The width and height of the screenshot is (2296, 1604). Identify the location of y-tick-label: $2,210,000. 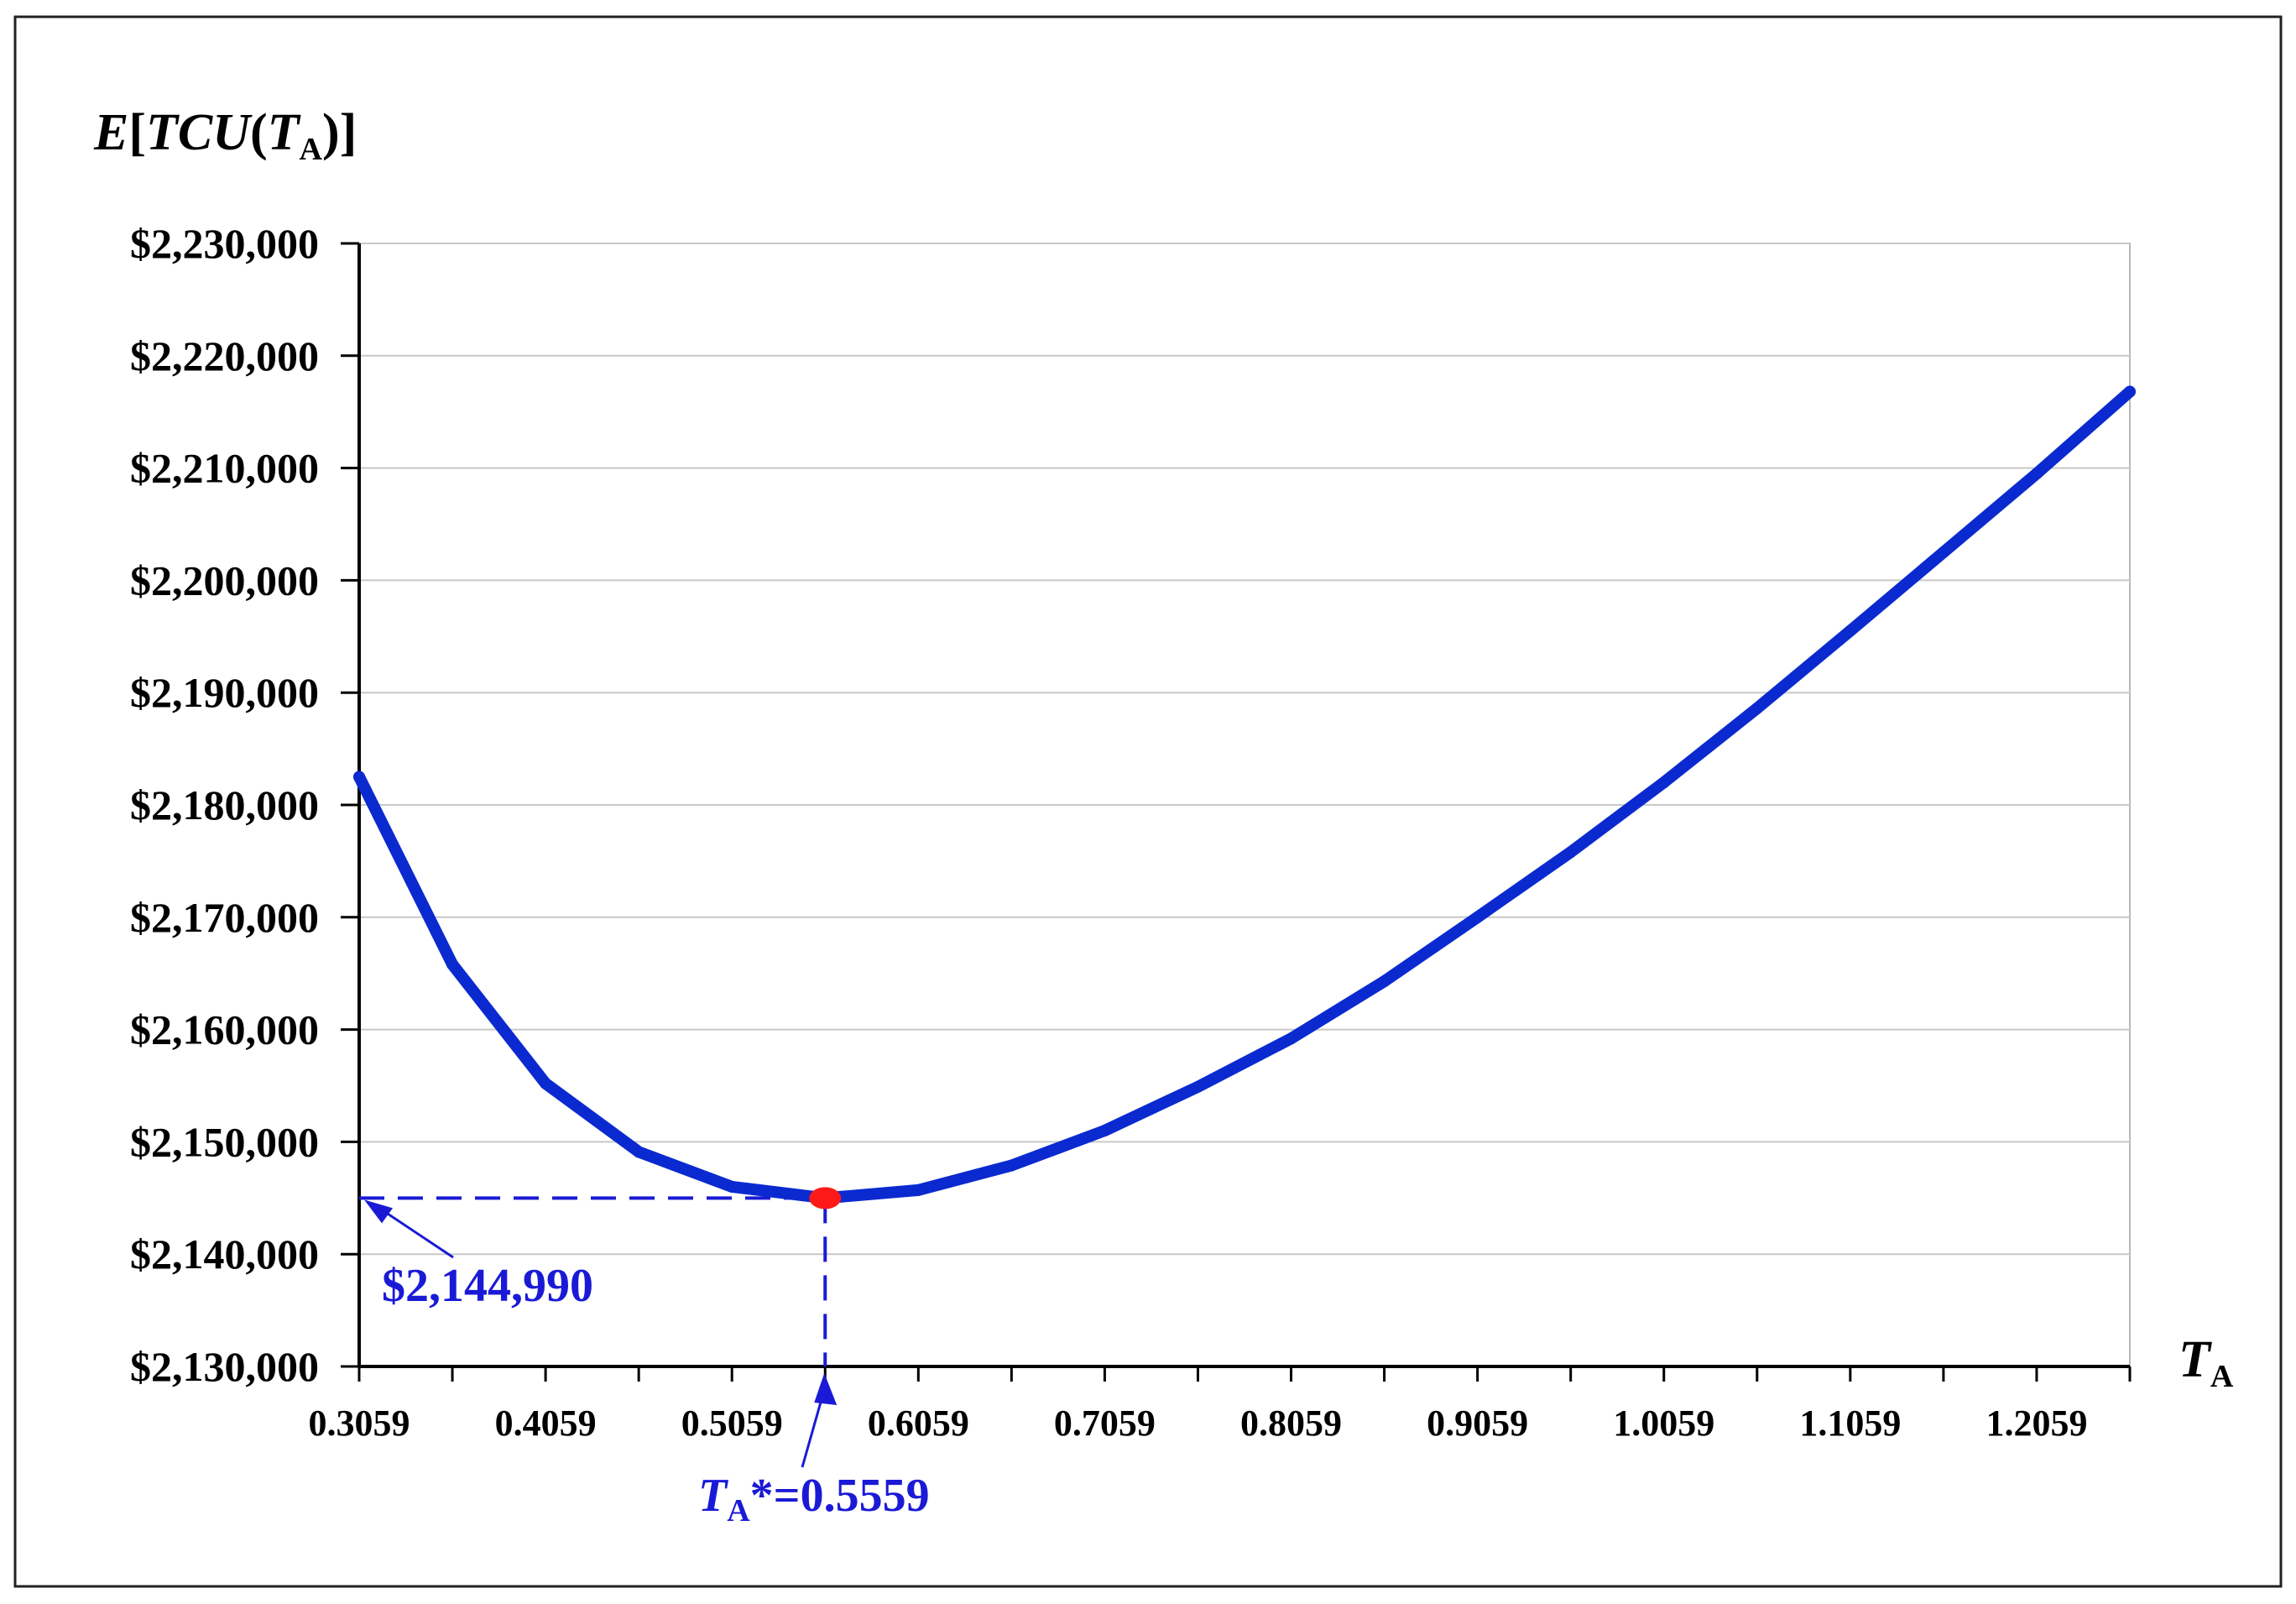
(224, 468).